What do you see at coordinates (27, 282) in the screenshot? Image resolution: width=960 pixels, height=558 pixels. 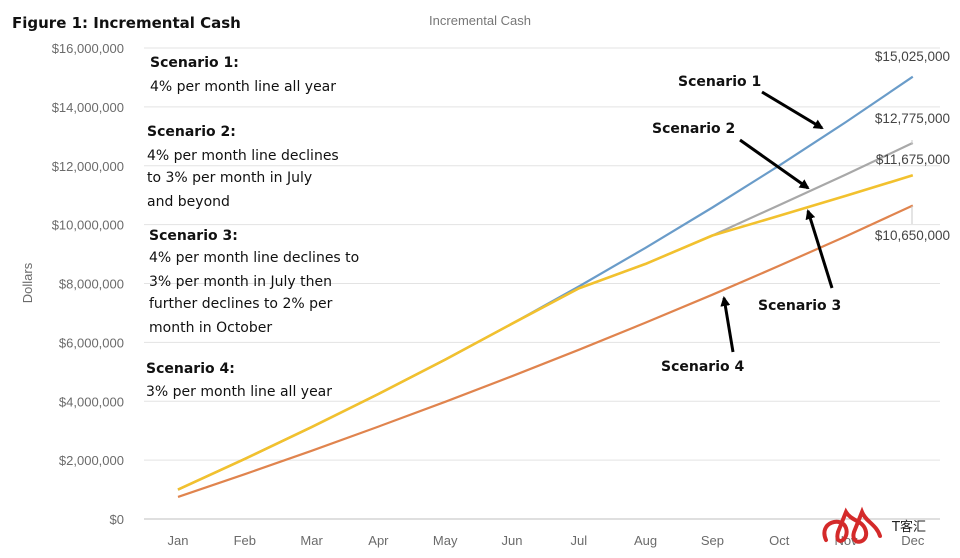 I see `y-axis-label: Dollars` at bounding box center [27, 282].